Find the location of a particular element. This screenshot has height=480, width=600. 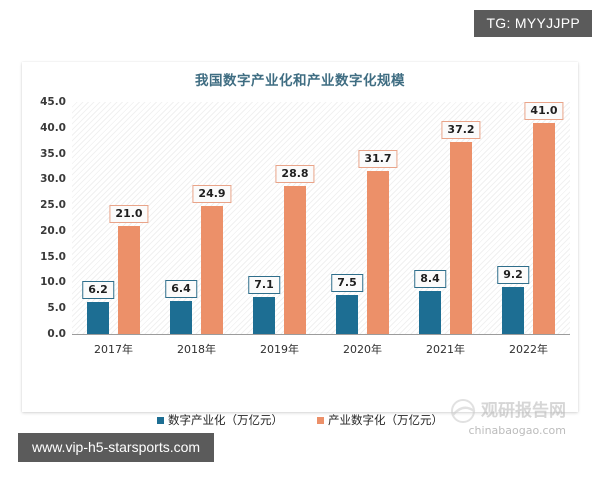

y-axis-tick: 0.0 is located at coordinates (56, 334).